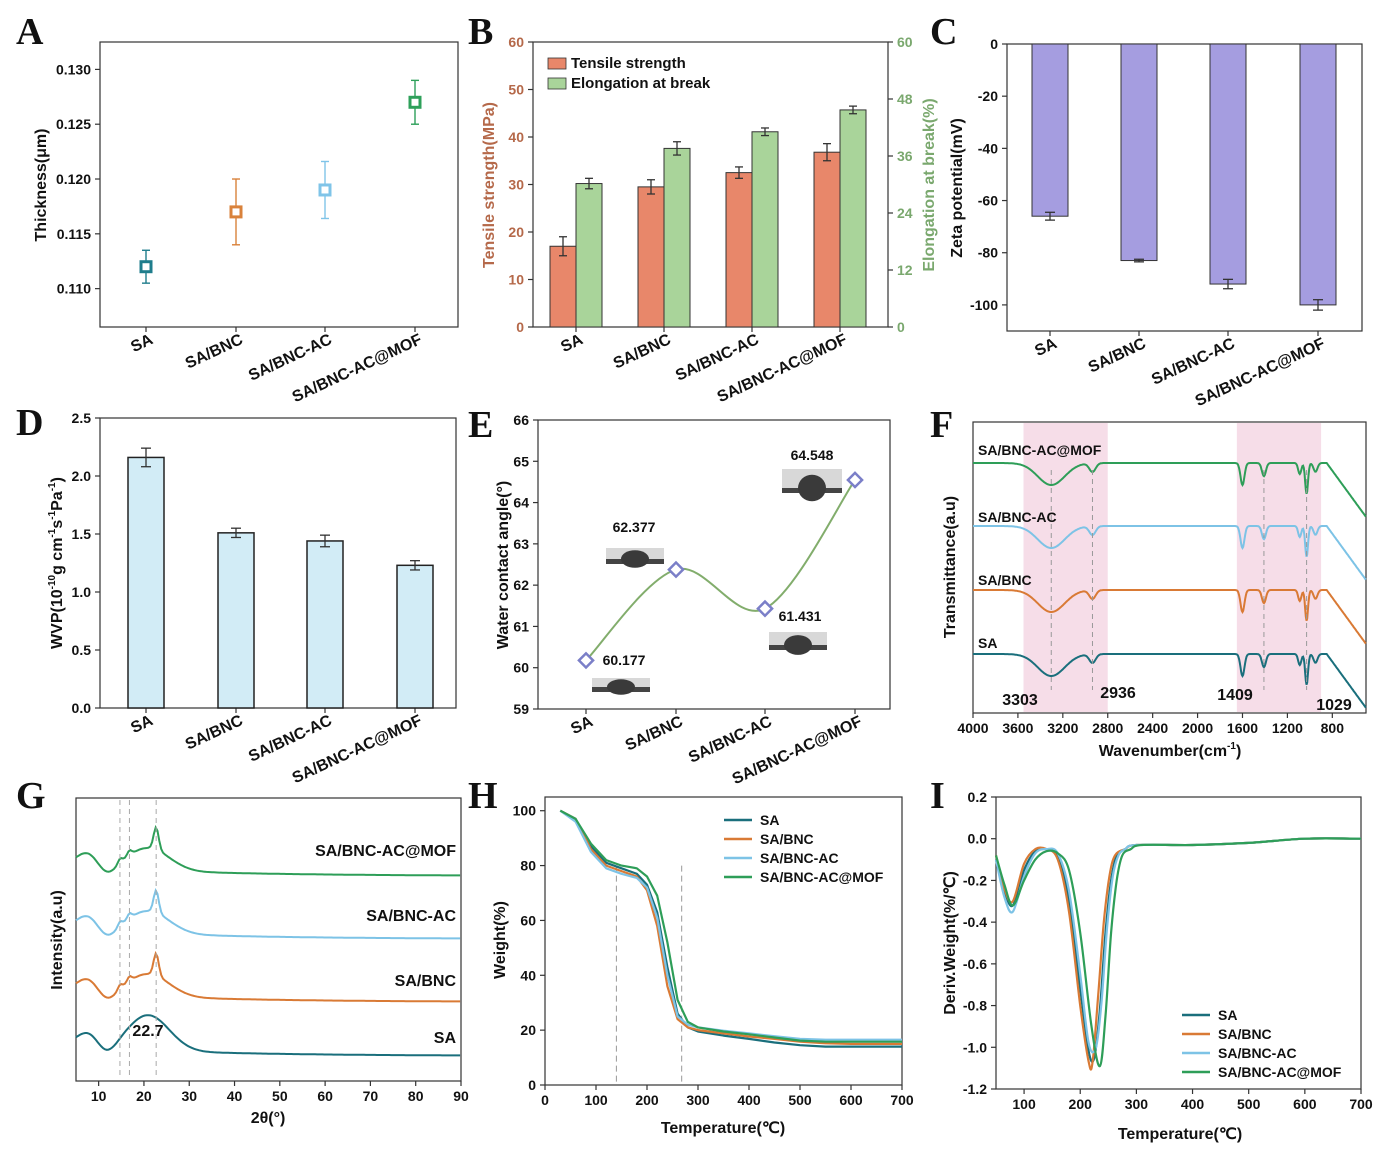 This screenshot has width=1384, height=1152. I want to click on panel-letter-b: B, so click(480, 32).